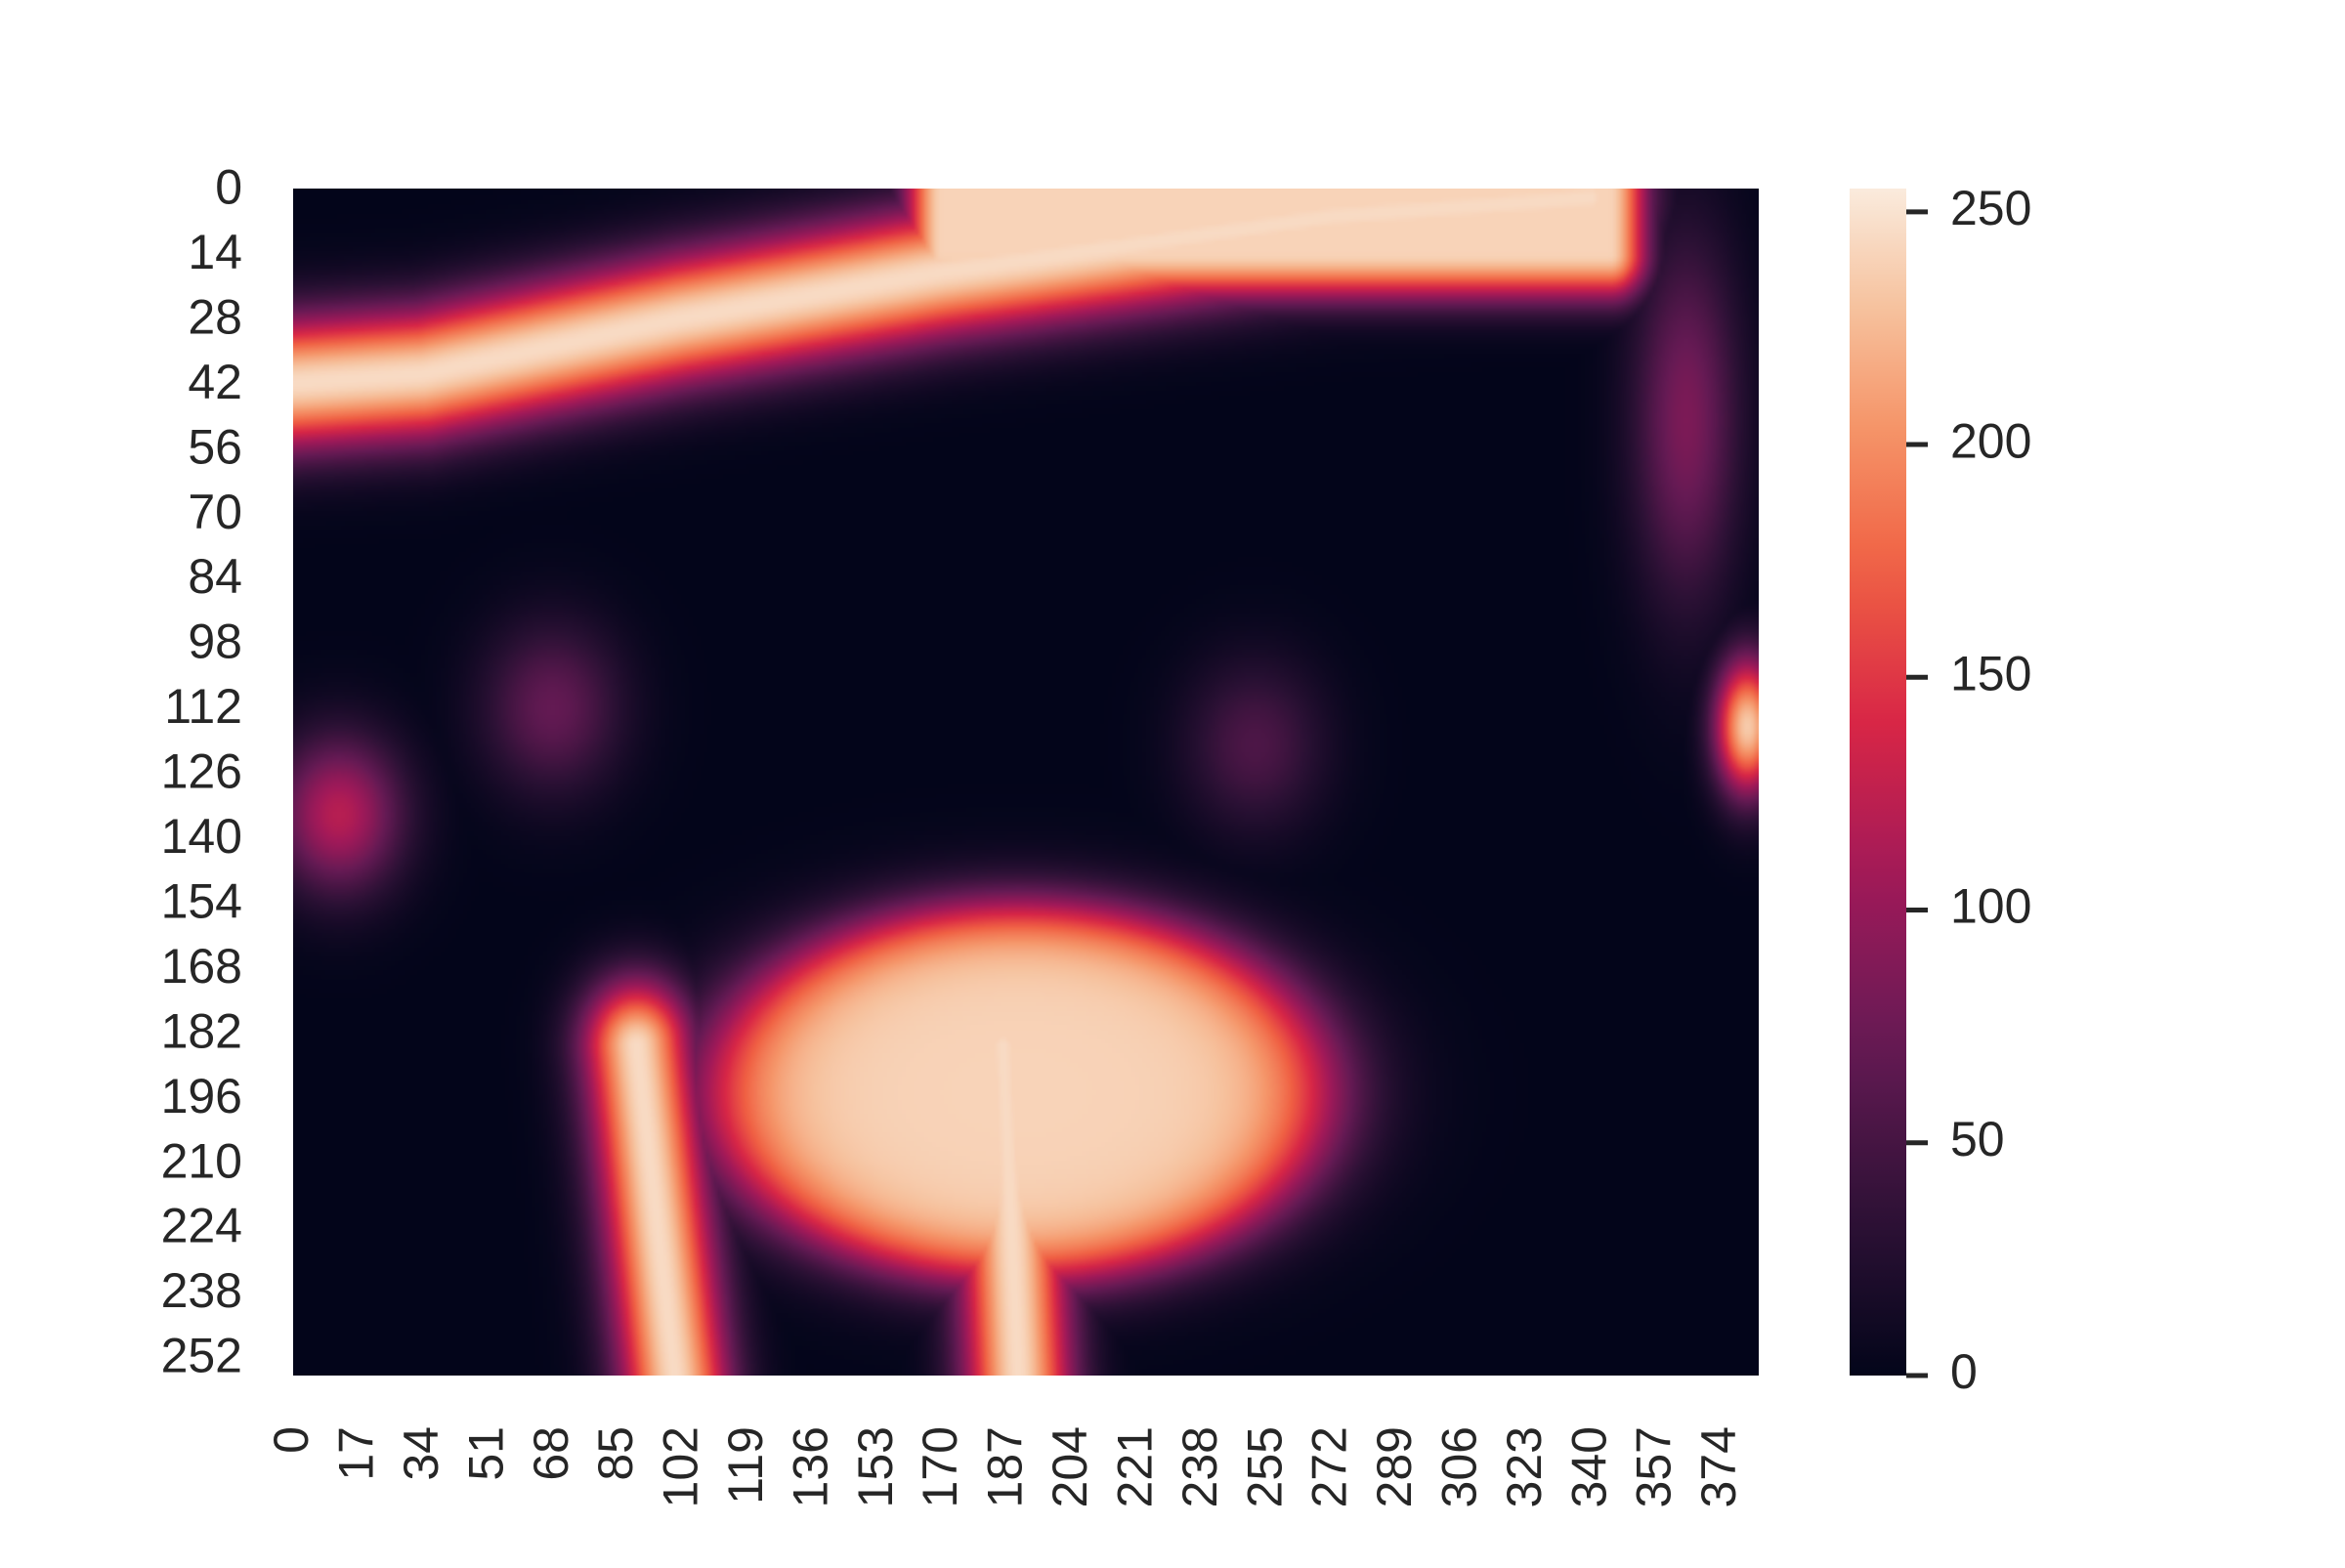 Image resolution: width=2345 pixels, height=1568 pixels. Describe the element at coordinates (201, 1356) in the screenshot. I see `y-tick-label: 252` at that location.